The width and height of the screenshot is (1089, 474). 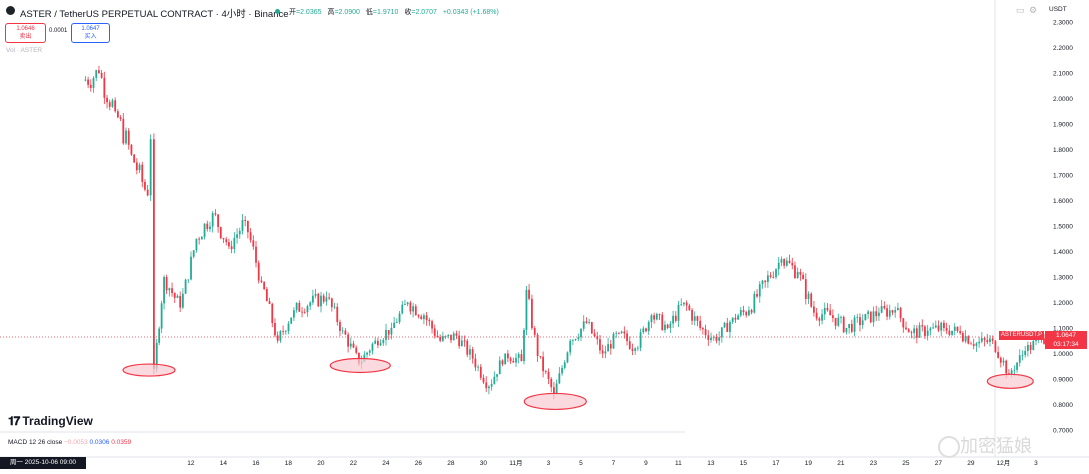 I want to click on x-tick-label: 12月, so click(x=1004, y=463).